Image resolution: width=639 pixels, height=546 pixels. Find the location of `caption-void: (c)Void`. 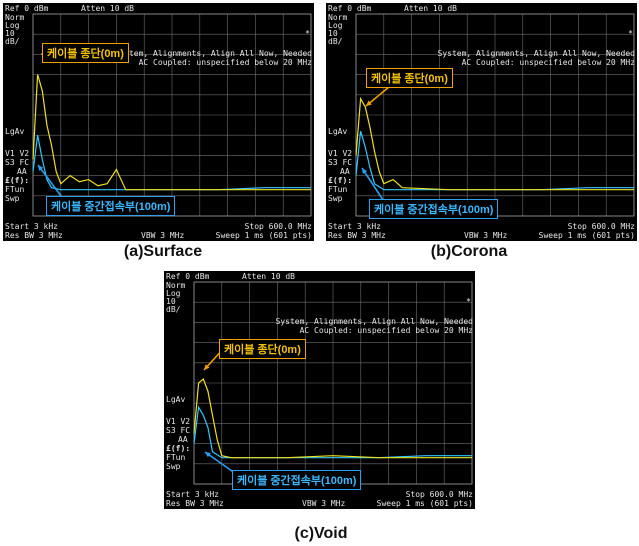

caption-void: (c)Void is located at coordinates (321, 533).